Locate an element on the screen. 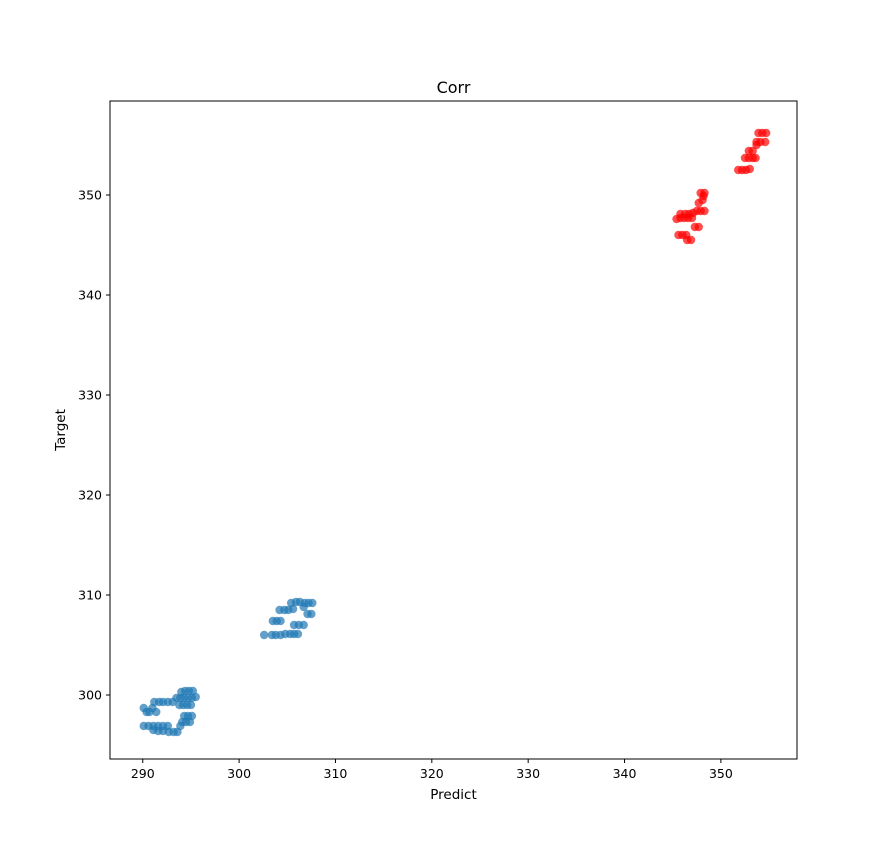 The height and width of the screenshot is (852, 886). y-tick-label: 340 is located at coordinates (90, 295).